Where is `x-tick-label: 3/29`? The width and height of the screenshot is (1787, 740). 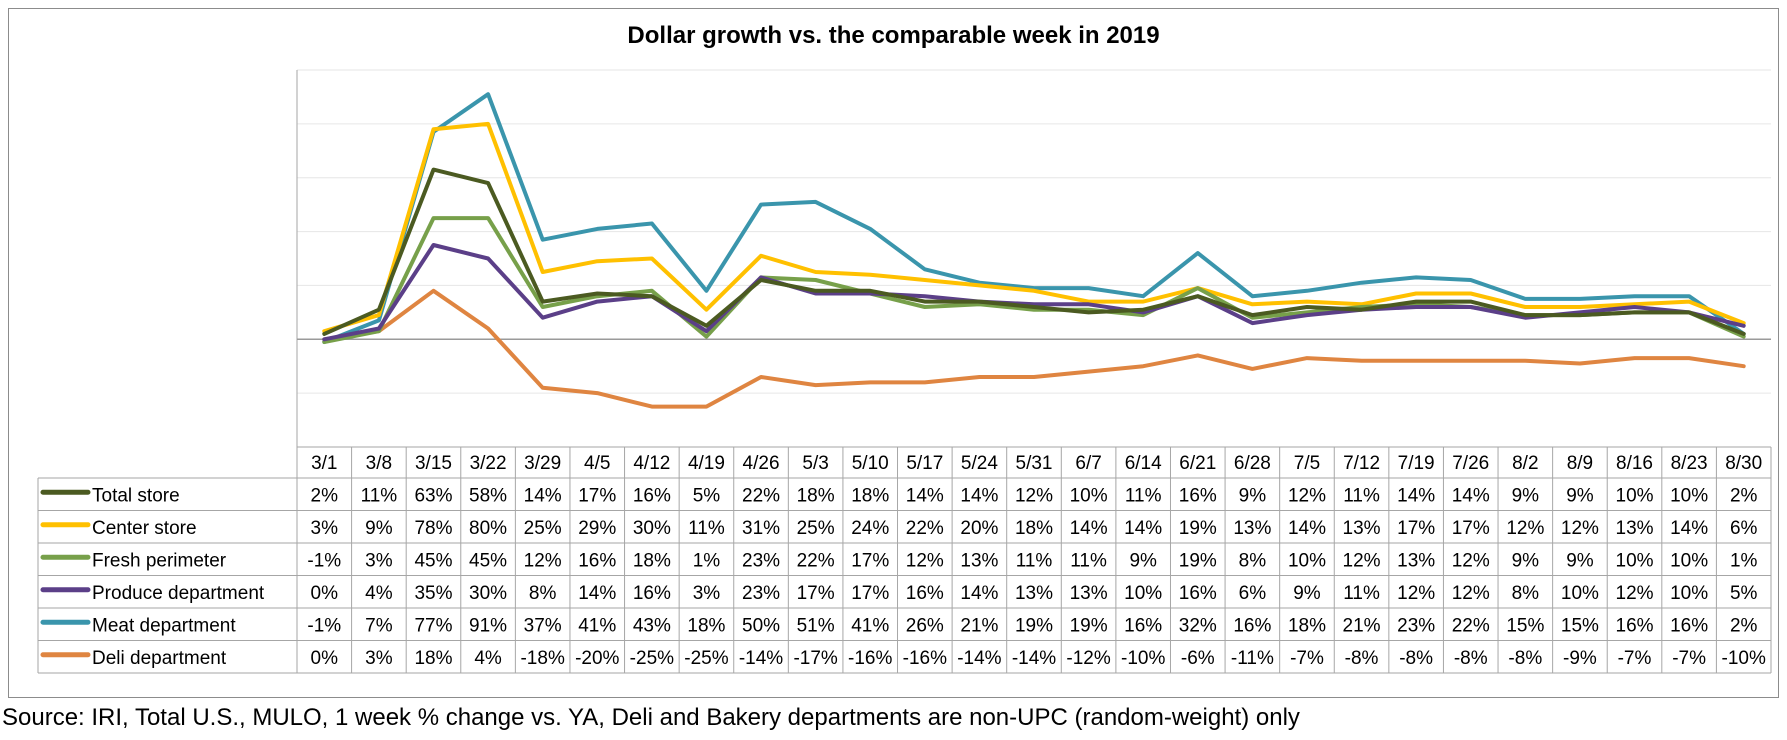 x-tick-label: 3/29 is located at coordinates (542, 463).